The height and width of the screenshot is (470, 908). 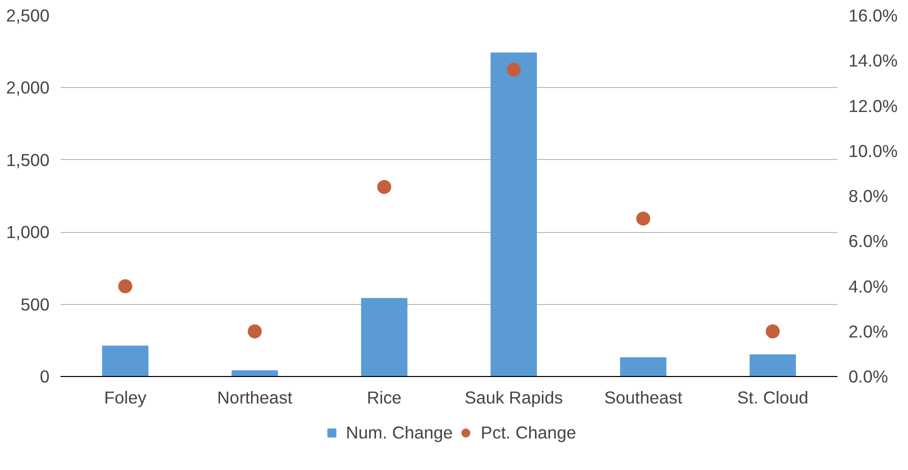 What do you see at coordinates (125, 398) in the screenshot?
I see `x-tick-label: Foley` at bounding box center [125, 398].